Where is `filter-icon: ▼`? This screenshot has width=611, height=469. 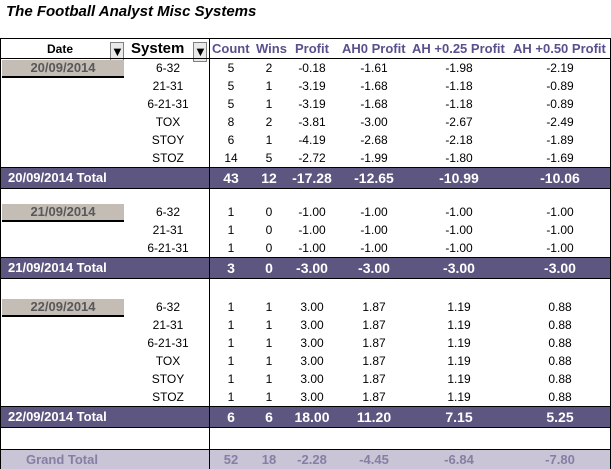 filter-icon: ▼ is located at coordinates (117, 52).